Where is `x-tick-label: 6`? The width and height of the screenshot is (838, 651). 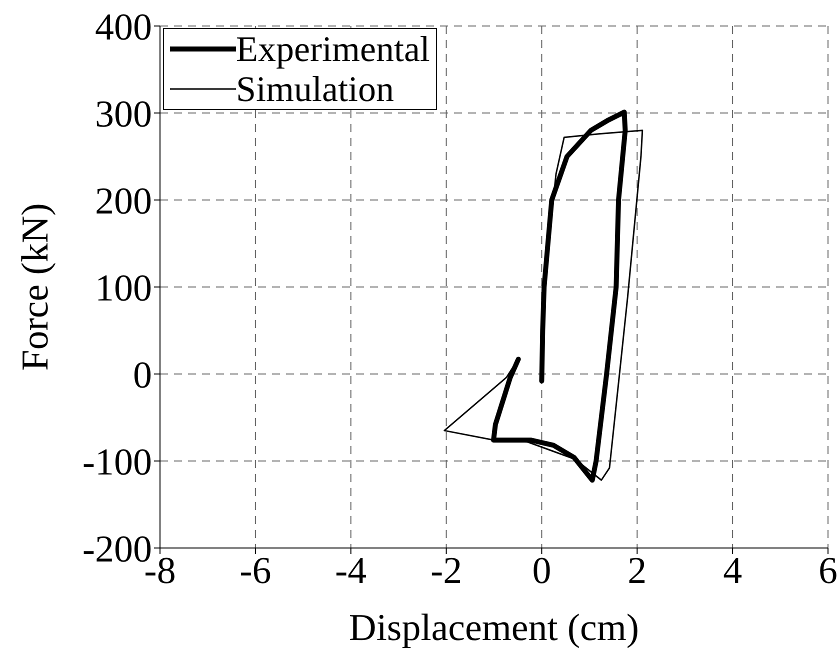
x-tick-label: 6 is located at coordinates (828, 571).